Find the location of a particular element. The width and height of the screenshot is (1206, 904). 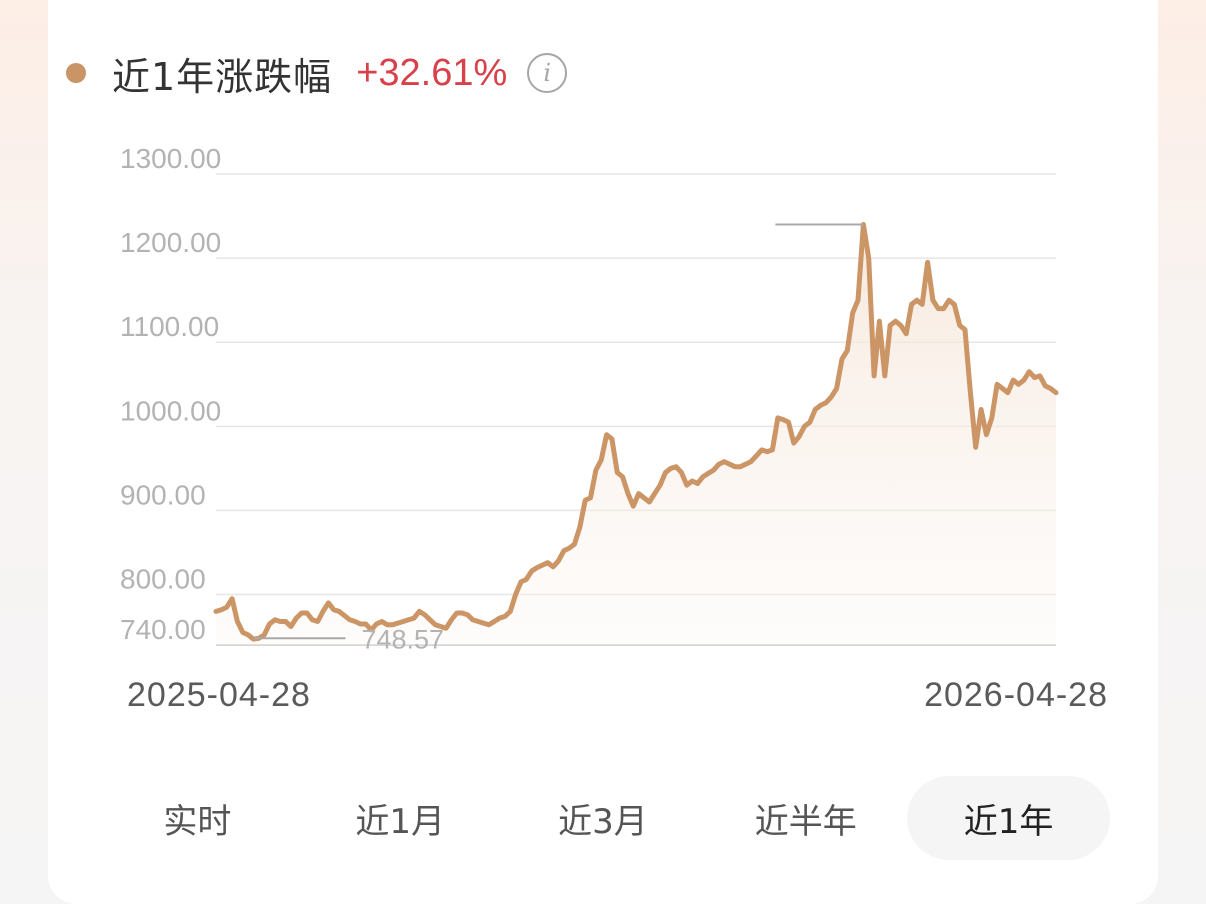

period-change-title: 近1年涨跌幅 is located at coordinates (222, 76).